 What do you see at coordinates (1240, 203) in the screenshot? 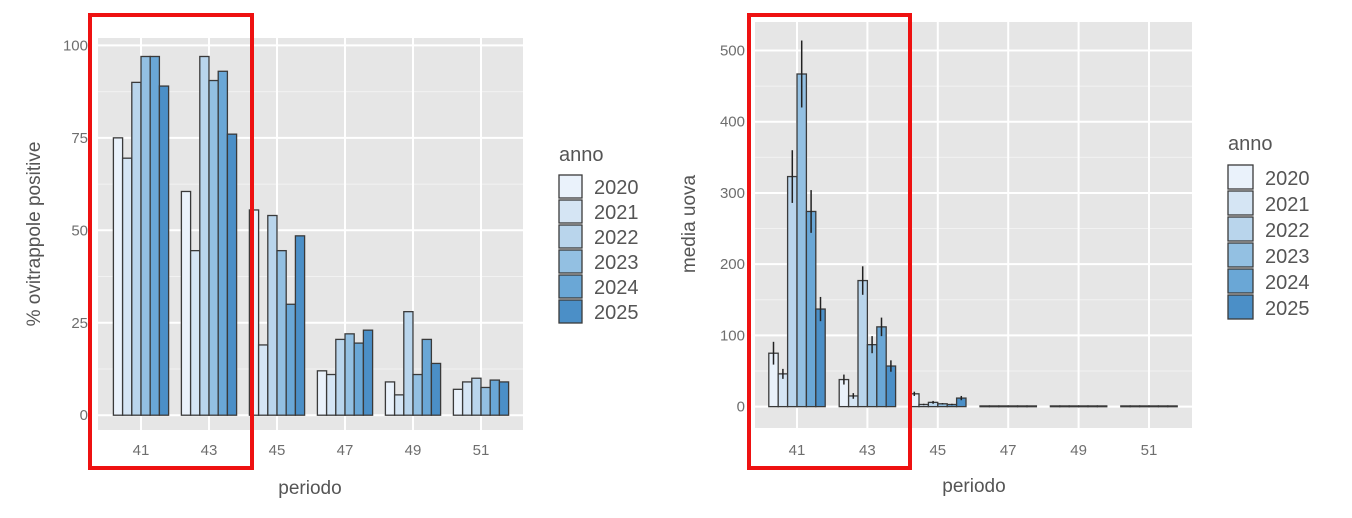
I see `legend-key-2021` at bounding box center [1240, 203].